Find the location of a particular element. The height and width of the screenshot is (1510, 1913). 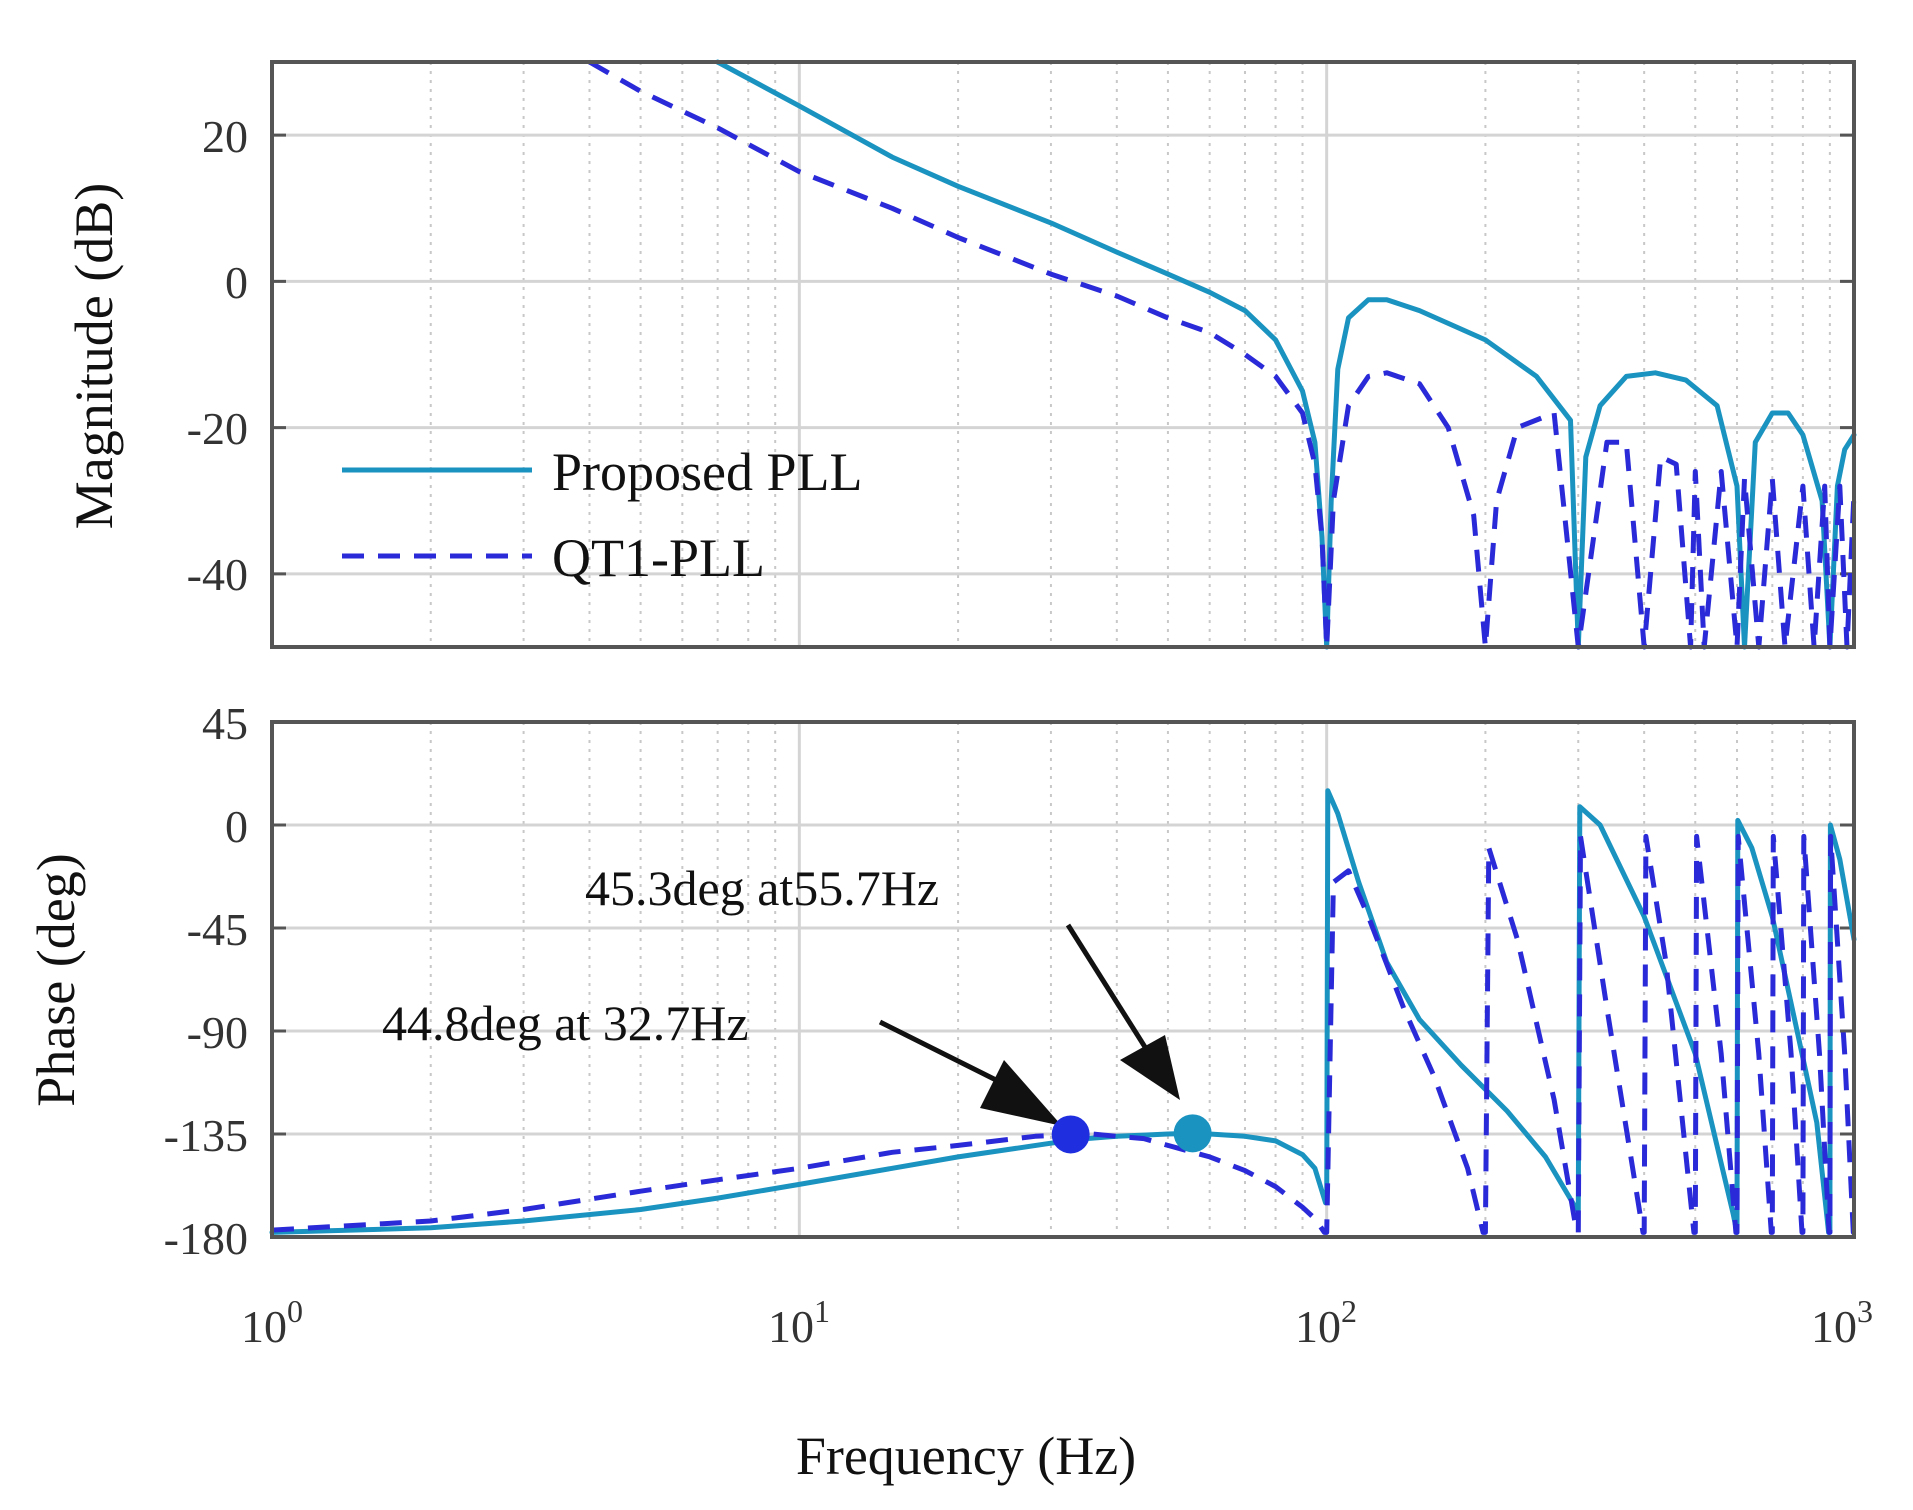

xtick-exponent: 3 is located at coordinates (1865, 1311).